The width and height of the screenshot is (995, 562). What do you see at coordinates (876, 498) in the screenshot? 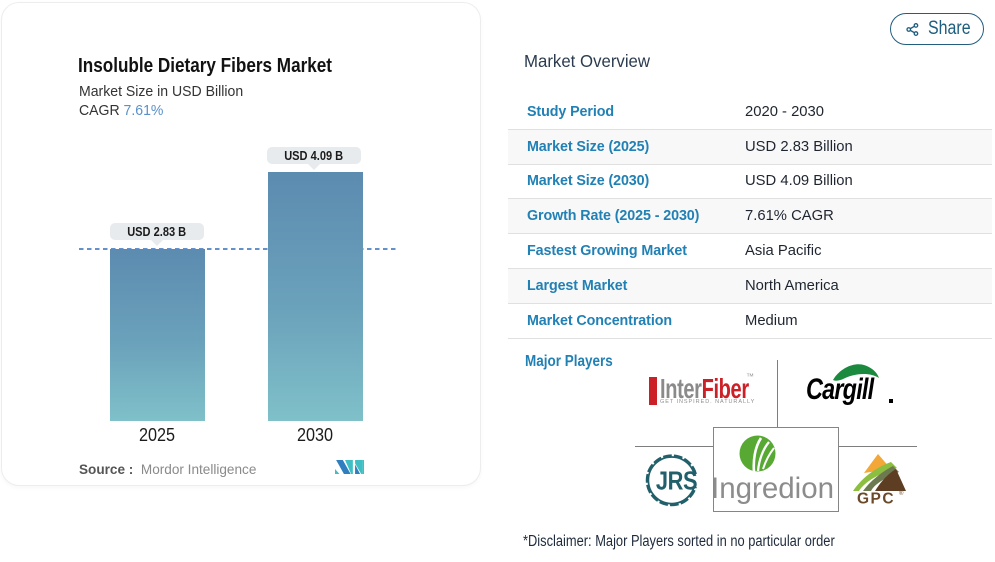
I see `svg-text: GPC` at bounding box center [876, 498].